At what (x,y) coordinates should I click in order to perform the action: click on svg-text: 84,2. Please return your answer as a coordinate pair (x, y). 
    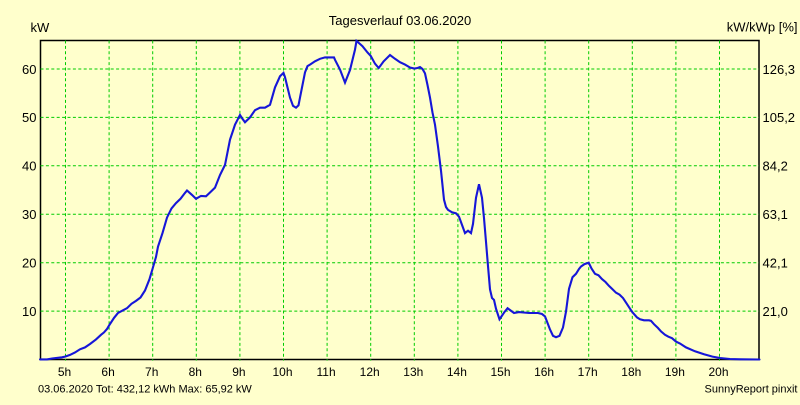
    Looking at the image, I should click on (775, 166).